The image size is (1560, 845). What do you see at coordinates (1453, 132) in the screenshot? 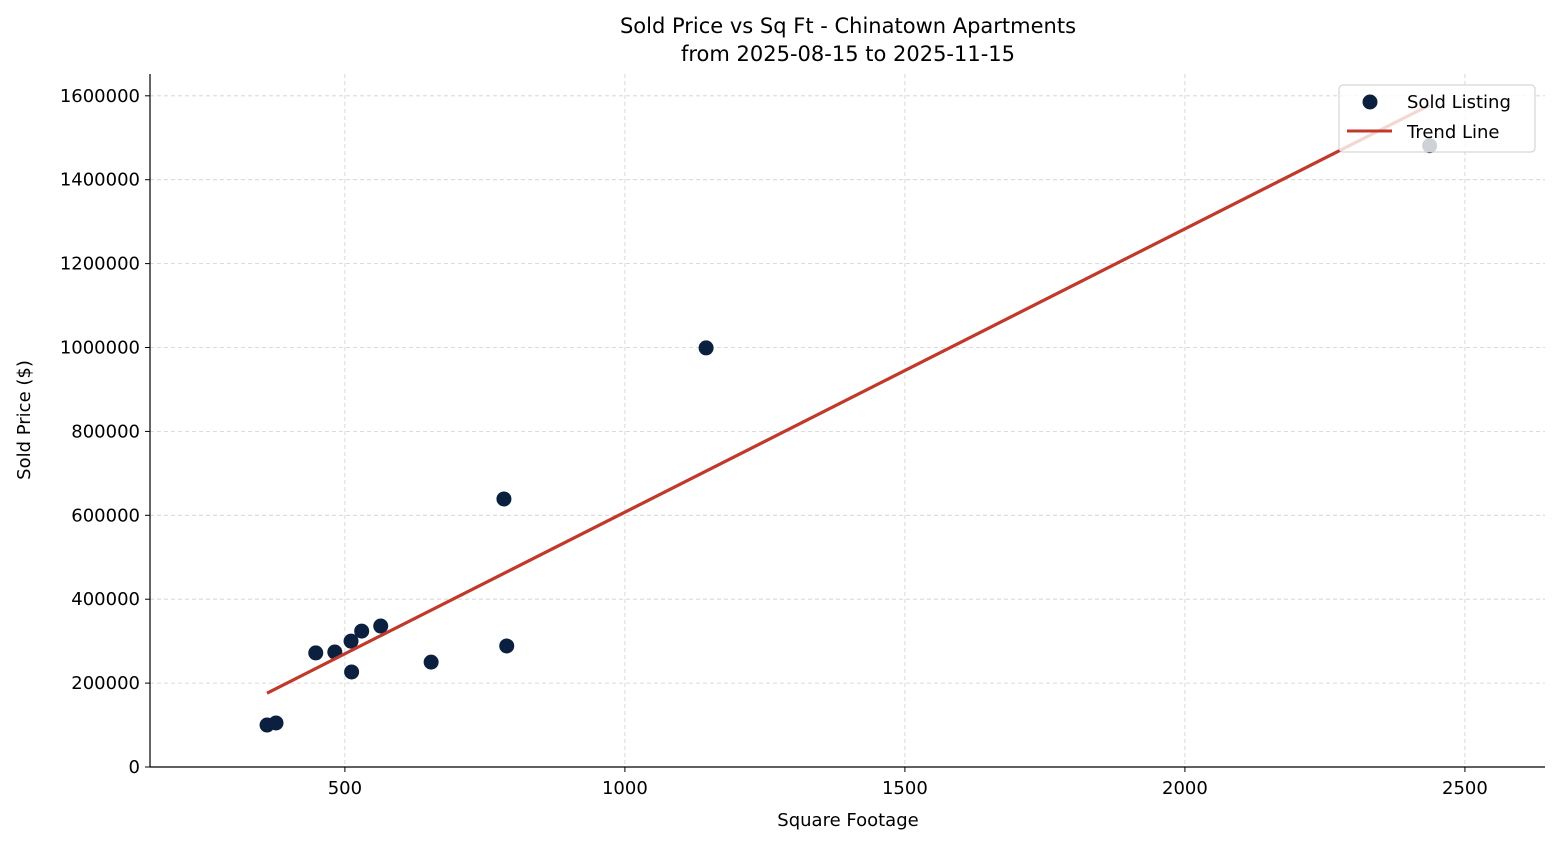
I see `legend-label-trend-line: Trend Line` at bounding box center [1453, 132].